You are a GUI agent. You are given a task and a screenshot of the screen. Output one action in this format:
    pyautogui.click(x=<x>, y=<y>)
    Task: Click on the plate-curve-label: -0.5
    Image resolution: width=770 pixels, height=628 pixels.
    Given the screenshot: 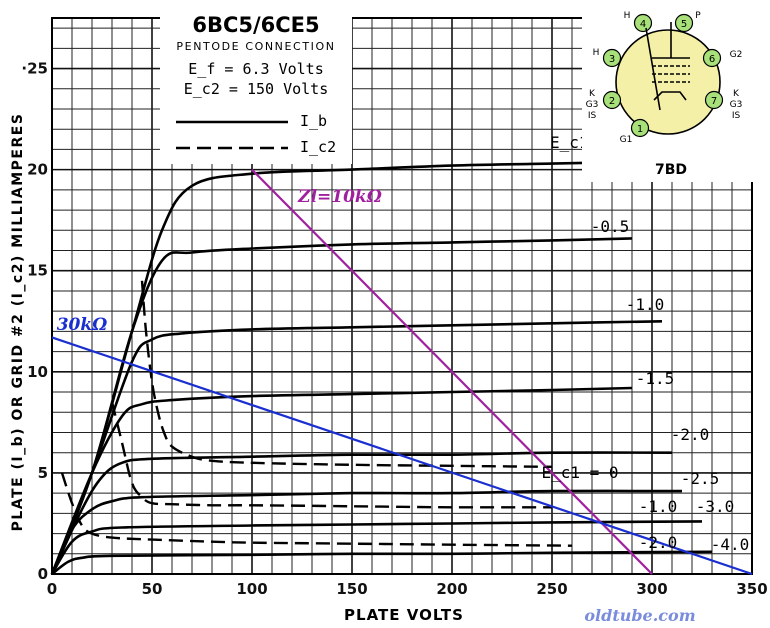 What is the action you would take?
    pyautogui.click(x=610, y=226)
    